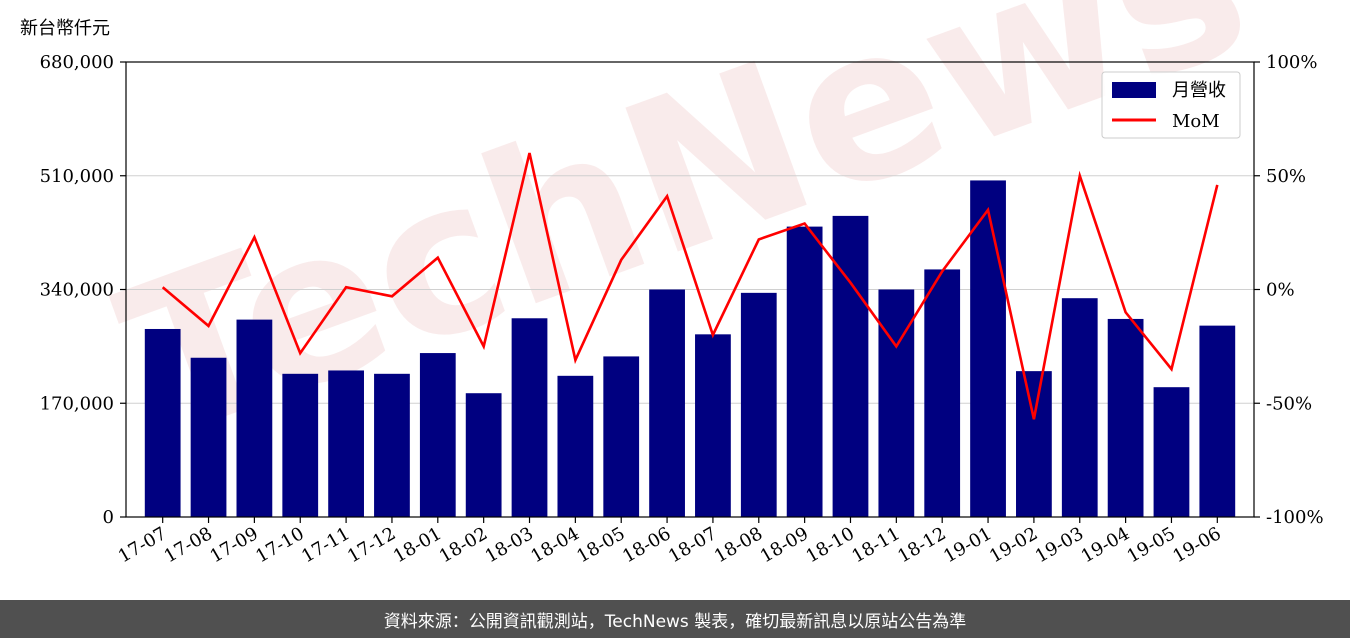 This screenshot has width=1350, height=638. Describe the element at coordinates (233, 545) in the screenshot. I see `x-tick-label: 17-09` at that location.